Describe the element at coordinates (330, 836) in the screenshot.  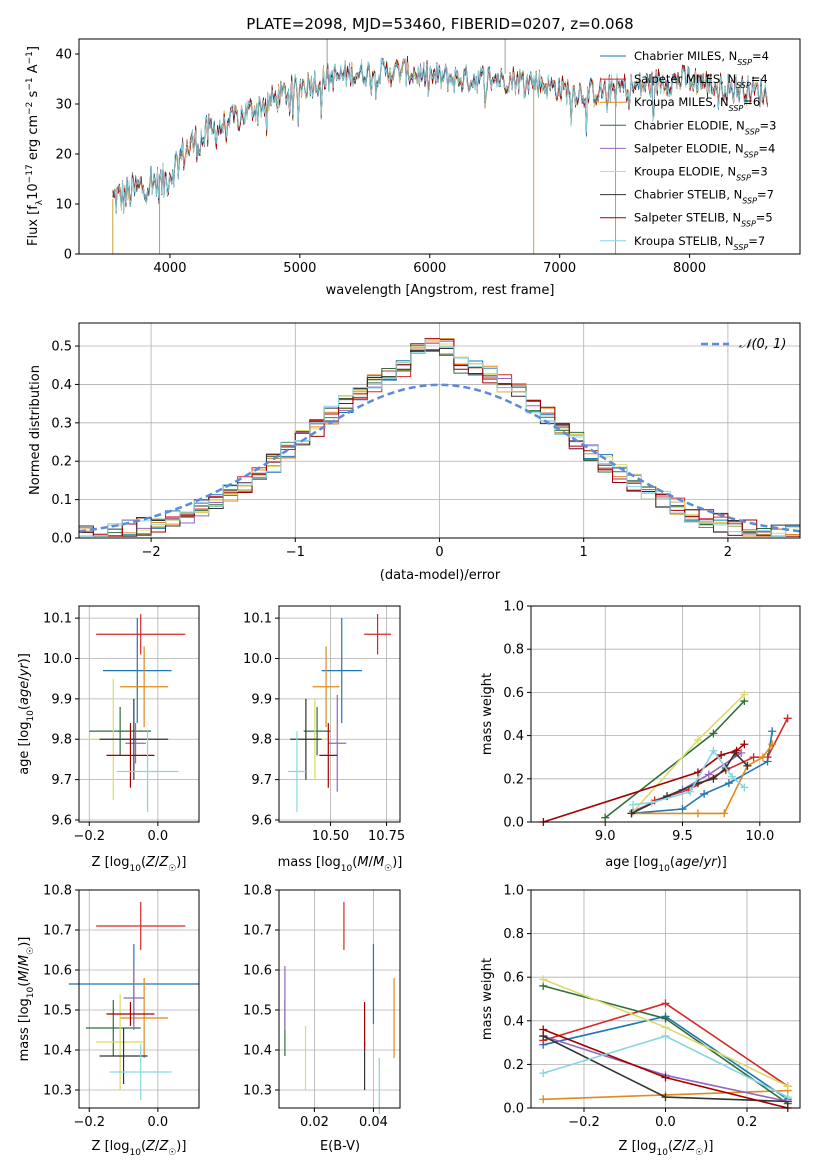
I see `x-tick-label: 10.50` at that location.